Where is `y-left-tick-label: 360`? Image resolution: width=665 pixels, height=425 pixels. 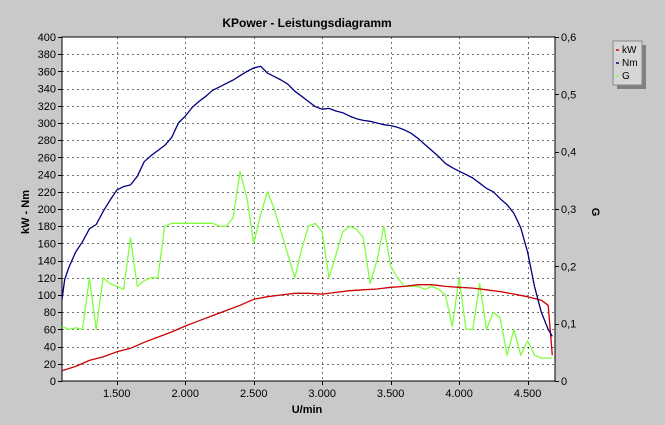 y-left-tick-label: 360 is located at coordinates (47, 72).